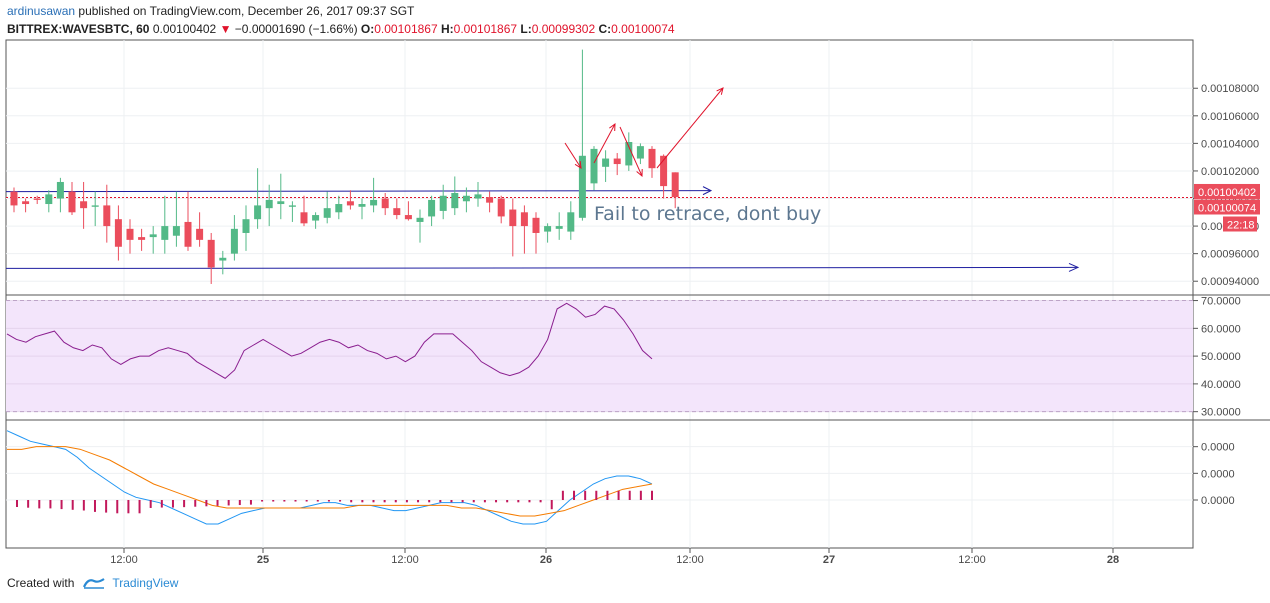 The height and width of the screenshot is (603, 1270). I want to click on rsi-line, so click(329, 340).